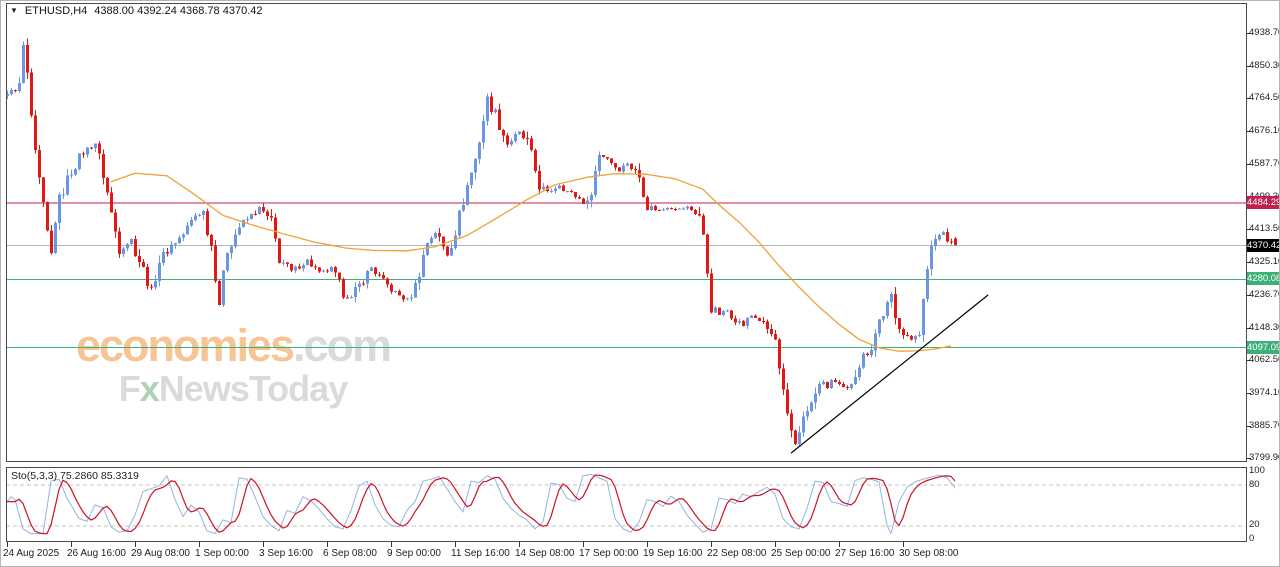 This screenshot has width=1280, height=567. I want to click on price-tick-label: 4148.30, so click(1264, 327).